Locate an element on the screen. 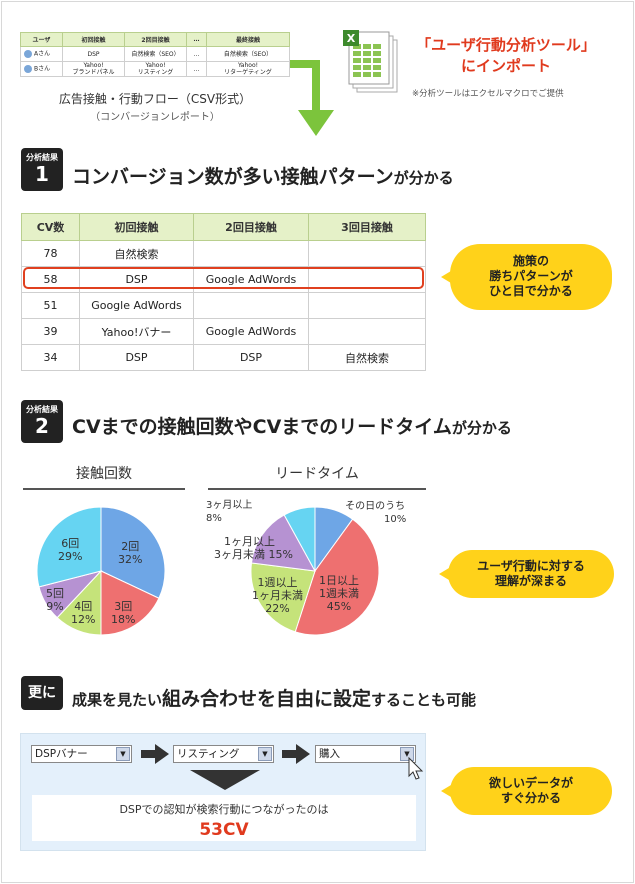  table-row: 51 Google AdWords is located at coordinates (223, 305).